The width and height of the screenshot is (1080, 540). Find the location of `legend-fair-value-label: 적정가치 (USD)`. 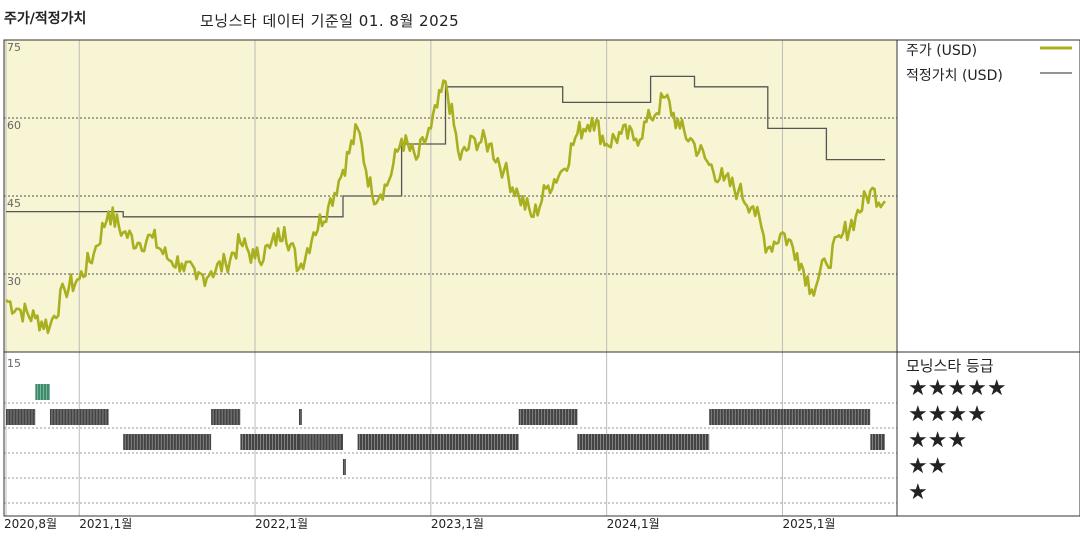

legend-fair-value-label: 적정가치 (USD) is located at coordinates (954, 76).